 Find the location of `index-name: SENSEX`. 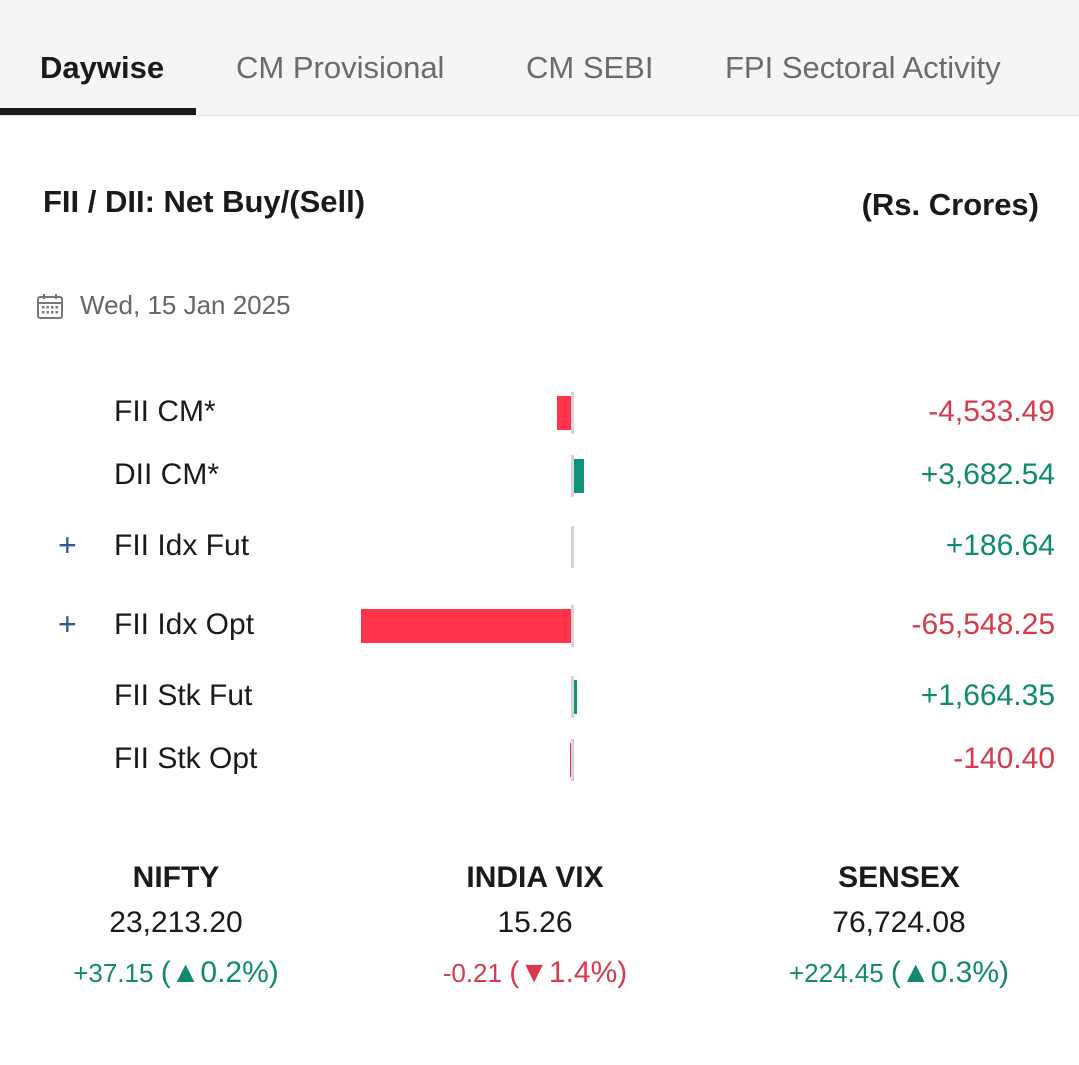

index-name: SENSEX is located at coordinates (899, 877).